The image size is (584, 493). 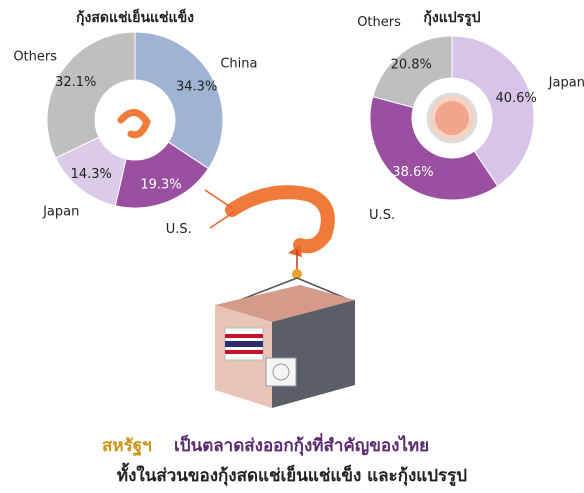 What do you see at coordinates (451, 18) in the screenshot?
I see `chart-title: กุ้งแปรรูป` at bounding box center [451, 18].